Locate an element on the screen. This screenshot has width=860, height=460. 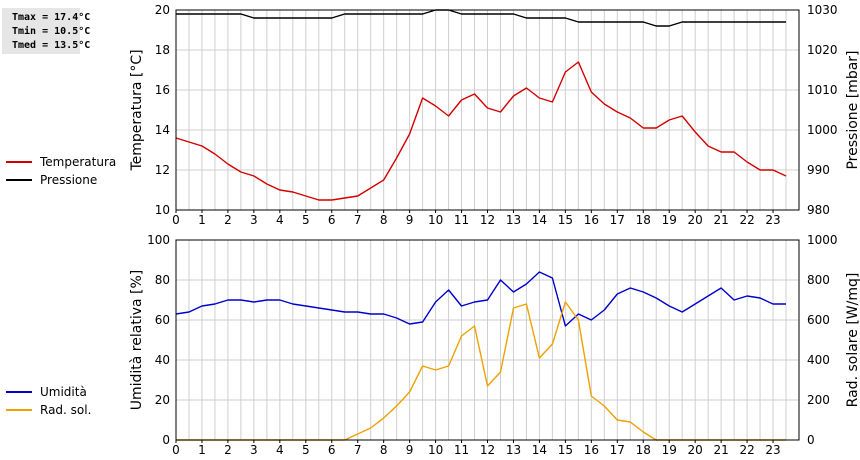
legend-temperatura-label: Temperatura is located at coordinates (78, 162).